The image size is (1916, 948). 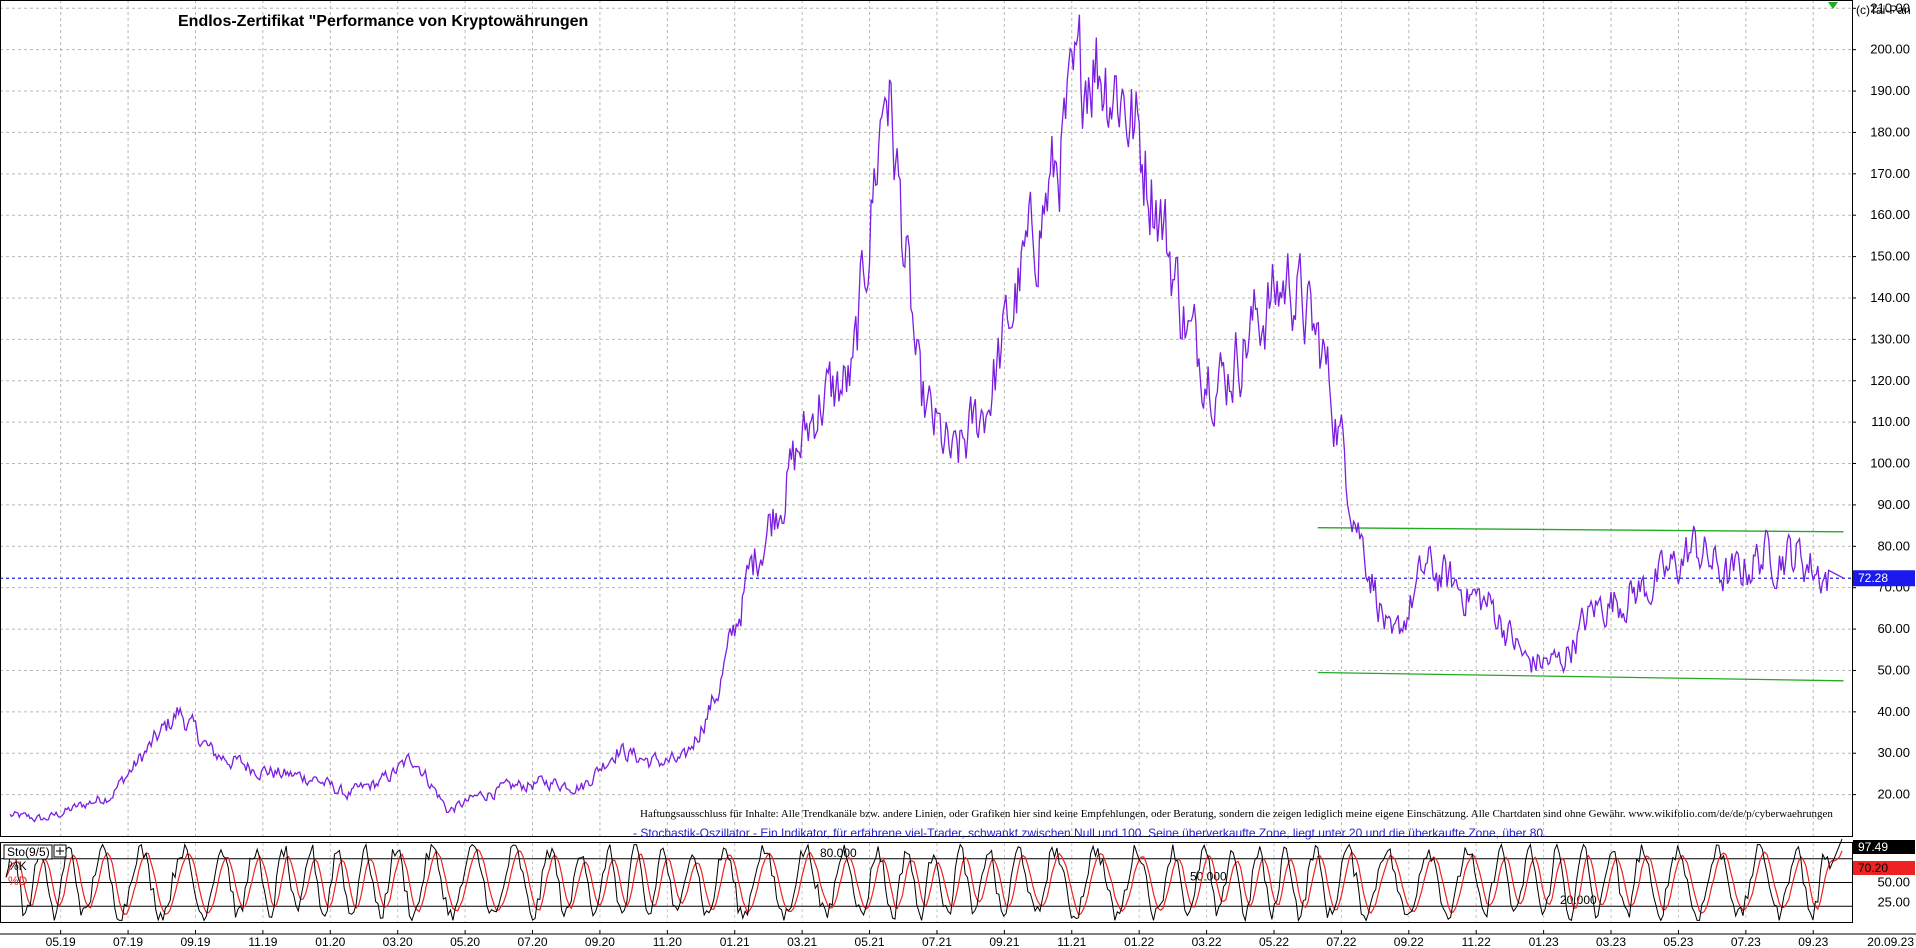 I want to click on x-tick-label: 09.22, so click(x=1409, y=941).